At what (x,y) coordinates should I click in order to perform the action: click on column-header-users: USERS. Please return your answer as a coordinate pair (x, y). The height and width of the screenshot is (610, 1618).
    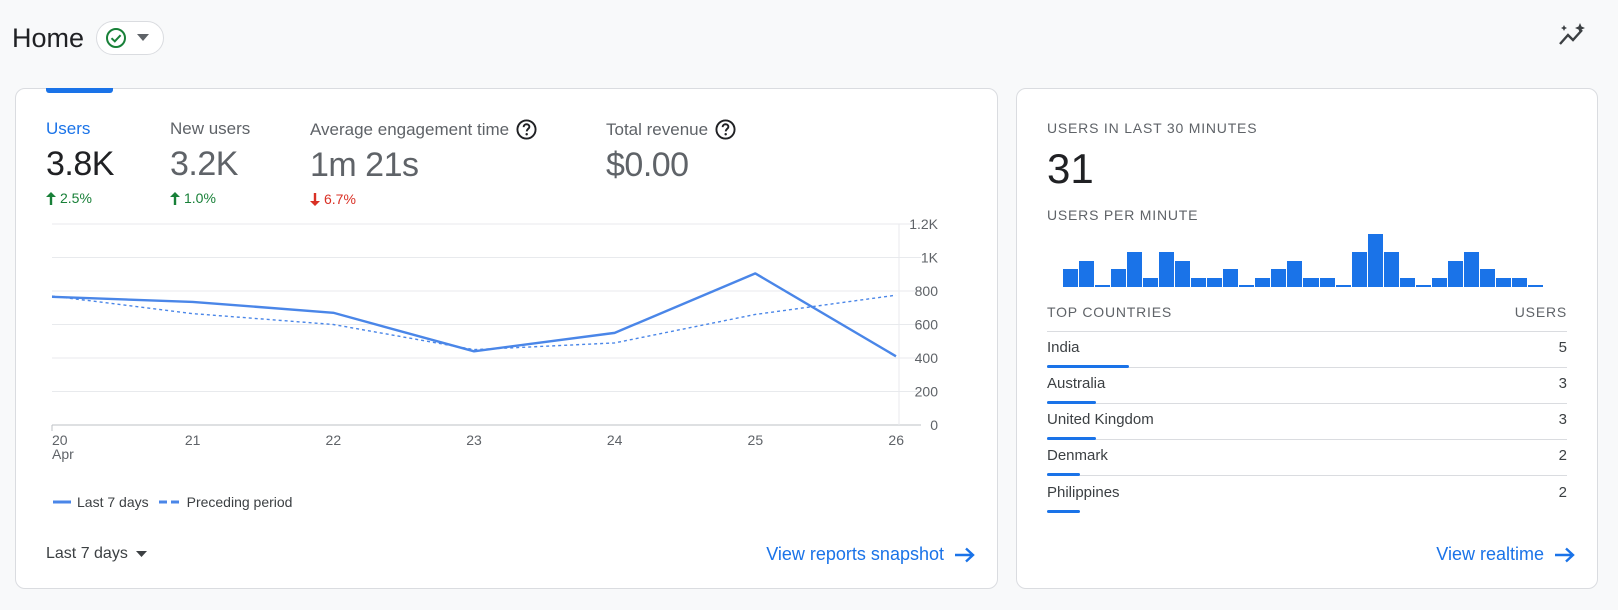
    Looking at the image, I should click on (1540, 312).